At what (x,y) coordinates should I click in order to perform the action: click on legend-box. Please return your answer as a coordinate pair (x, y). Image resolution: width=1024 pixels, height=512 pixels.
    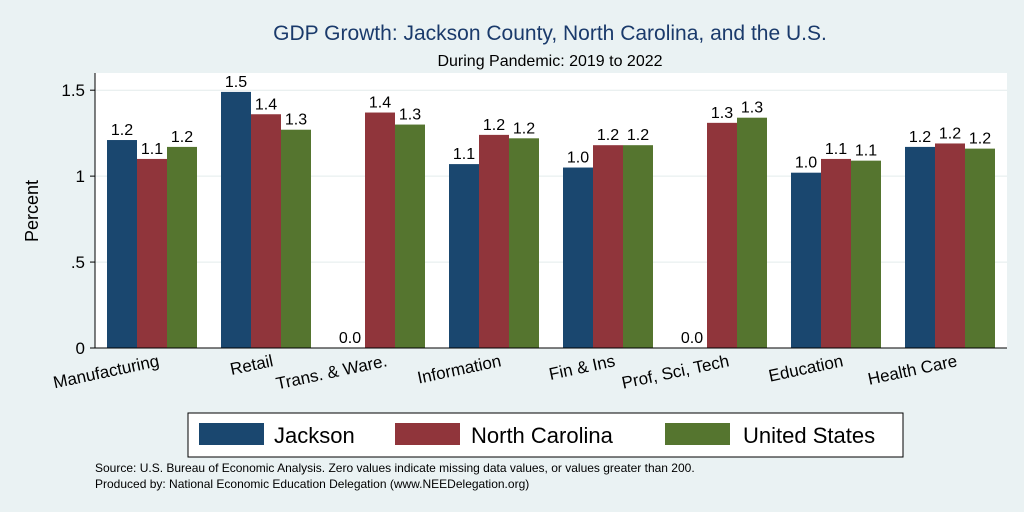
    Looking at the image, I should click on (545, 435).